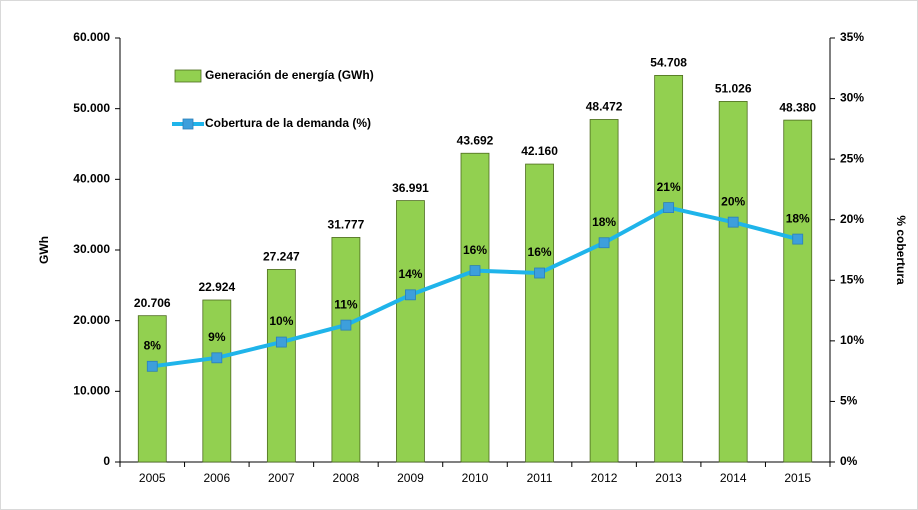 Image resolution: width=918 pixels, height=510 pixels. Describe the element at coordinates (901, 250) in the screenshot. I see `y2-axis-title: % cobertura` at that location.